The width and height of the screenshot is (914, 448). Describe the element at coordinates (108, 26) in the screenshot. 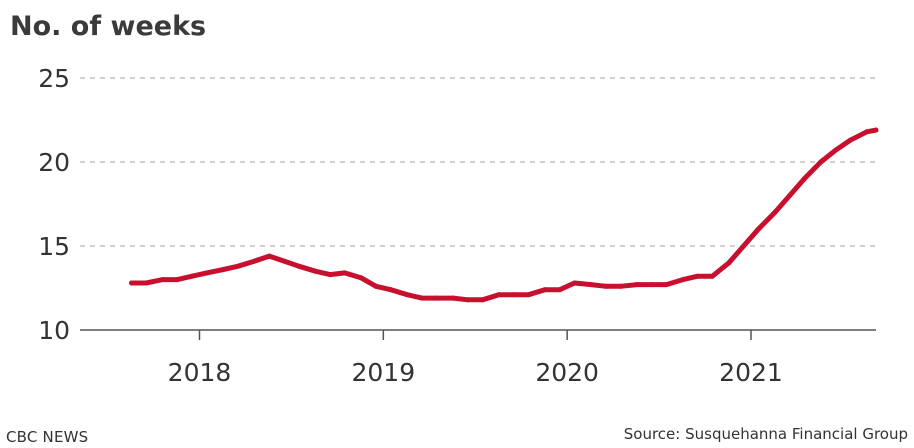

I see `y-axis-label: No. of weeks` at that location.